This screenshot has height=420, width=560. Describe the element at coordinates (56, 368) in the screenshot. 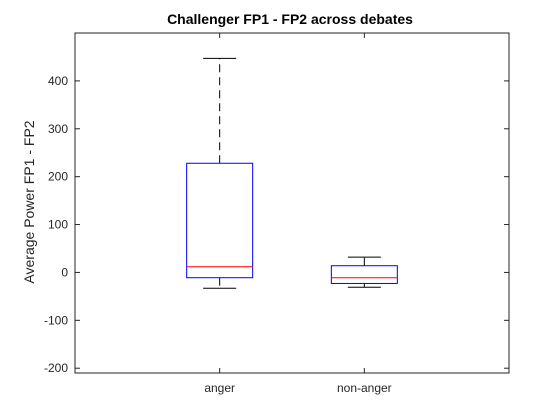

I see `y-tick-label: -200` at that location.